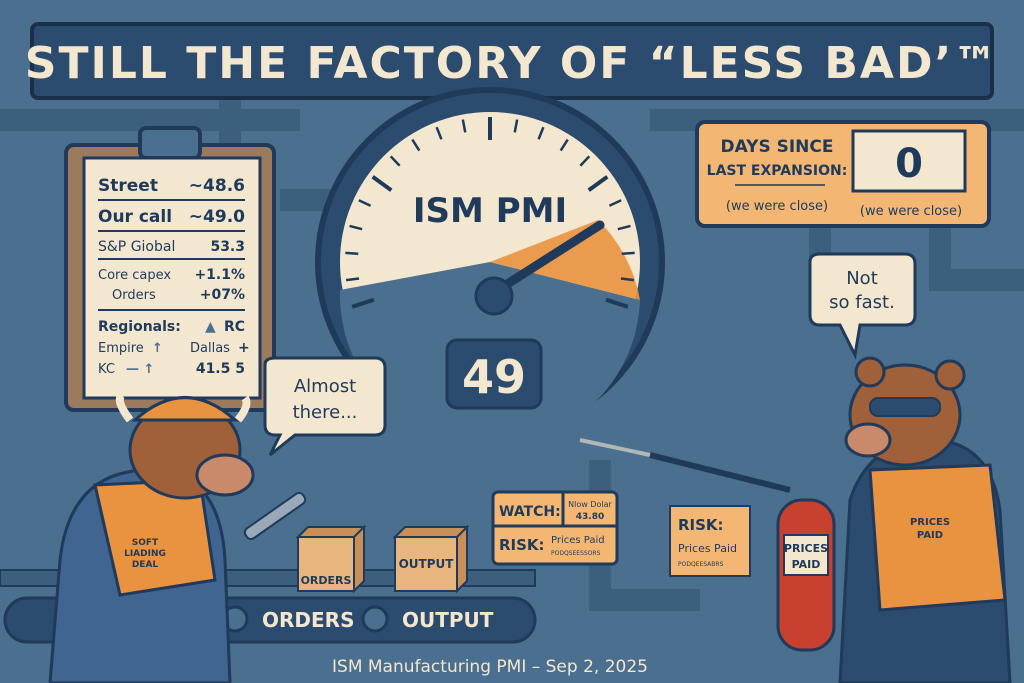 The image size is (1024, 683). I want to click on risk-note-value: Prices Paid, so click(707, 548).